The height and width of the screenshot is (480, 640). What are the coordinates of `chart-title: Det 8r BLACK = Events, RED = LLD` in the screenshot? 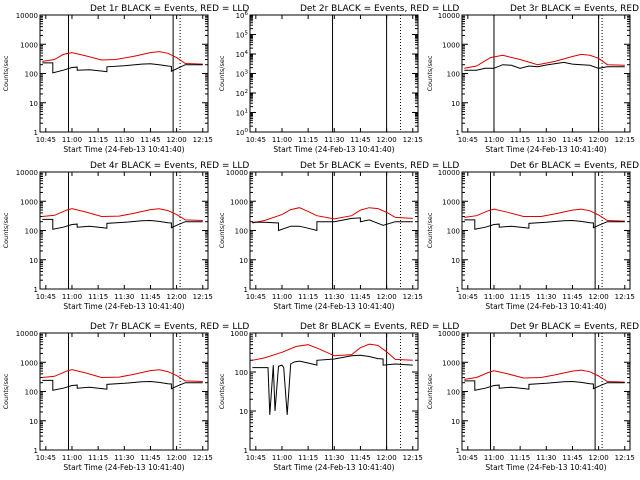 It's located at (379, 327).